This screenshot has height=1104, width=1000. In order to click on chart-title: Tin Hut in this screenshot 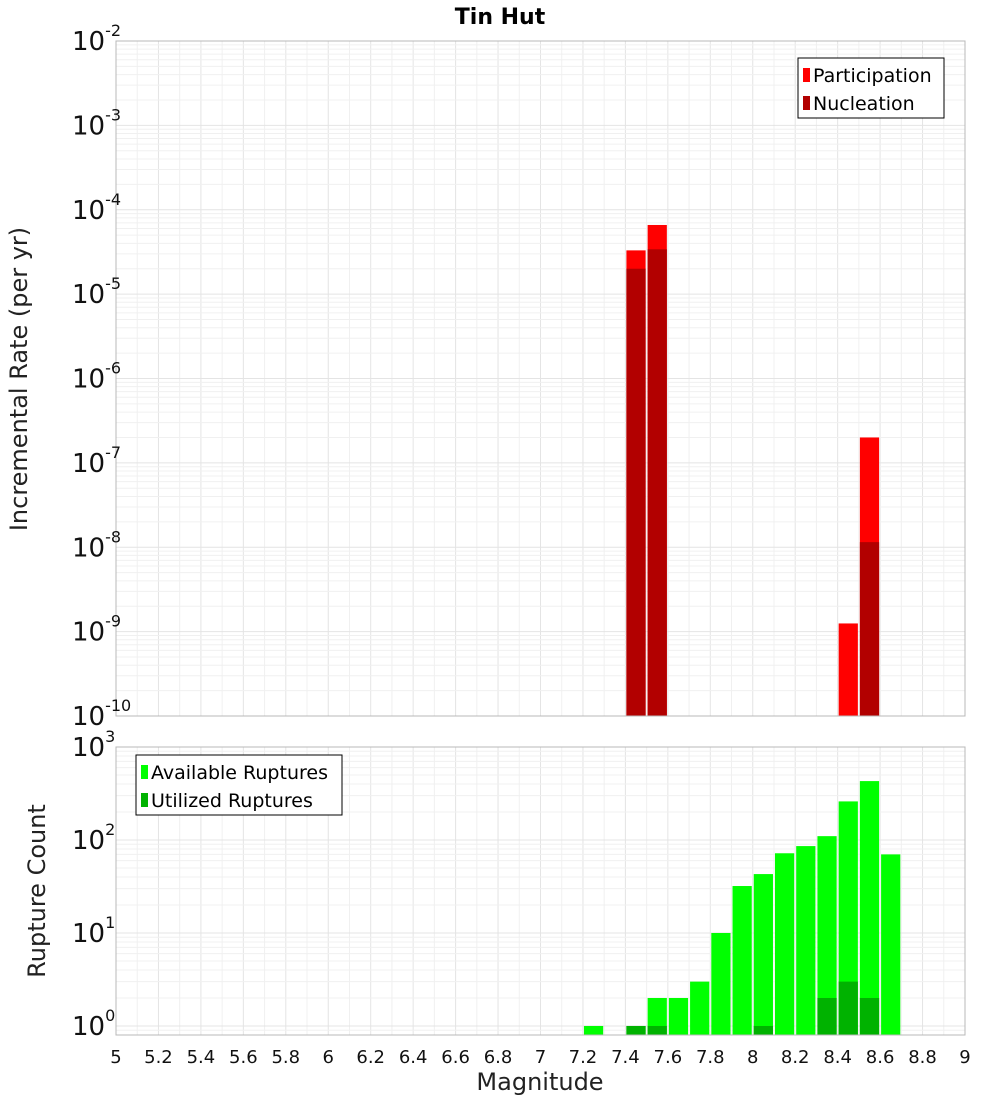, I will do `click(500, 17)`.